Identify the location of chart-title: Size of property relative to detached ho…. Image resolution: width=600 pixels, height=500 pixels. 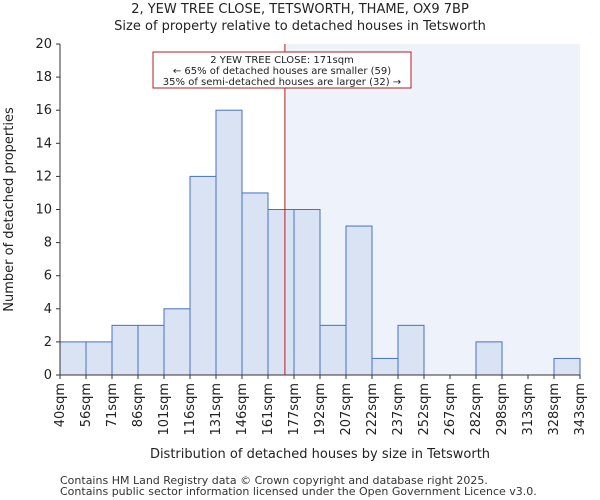
(300, 26).